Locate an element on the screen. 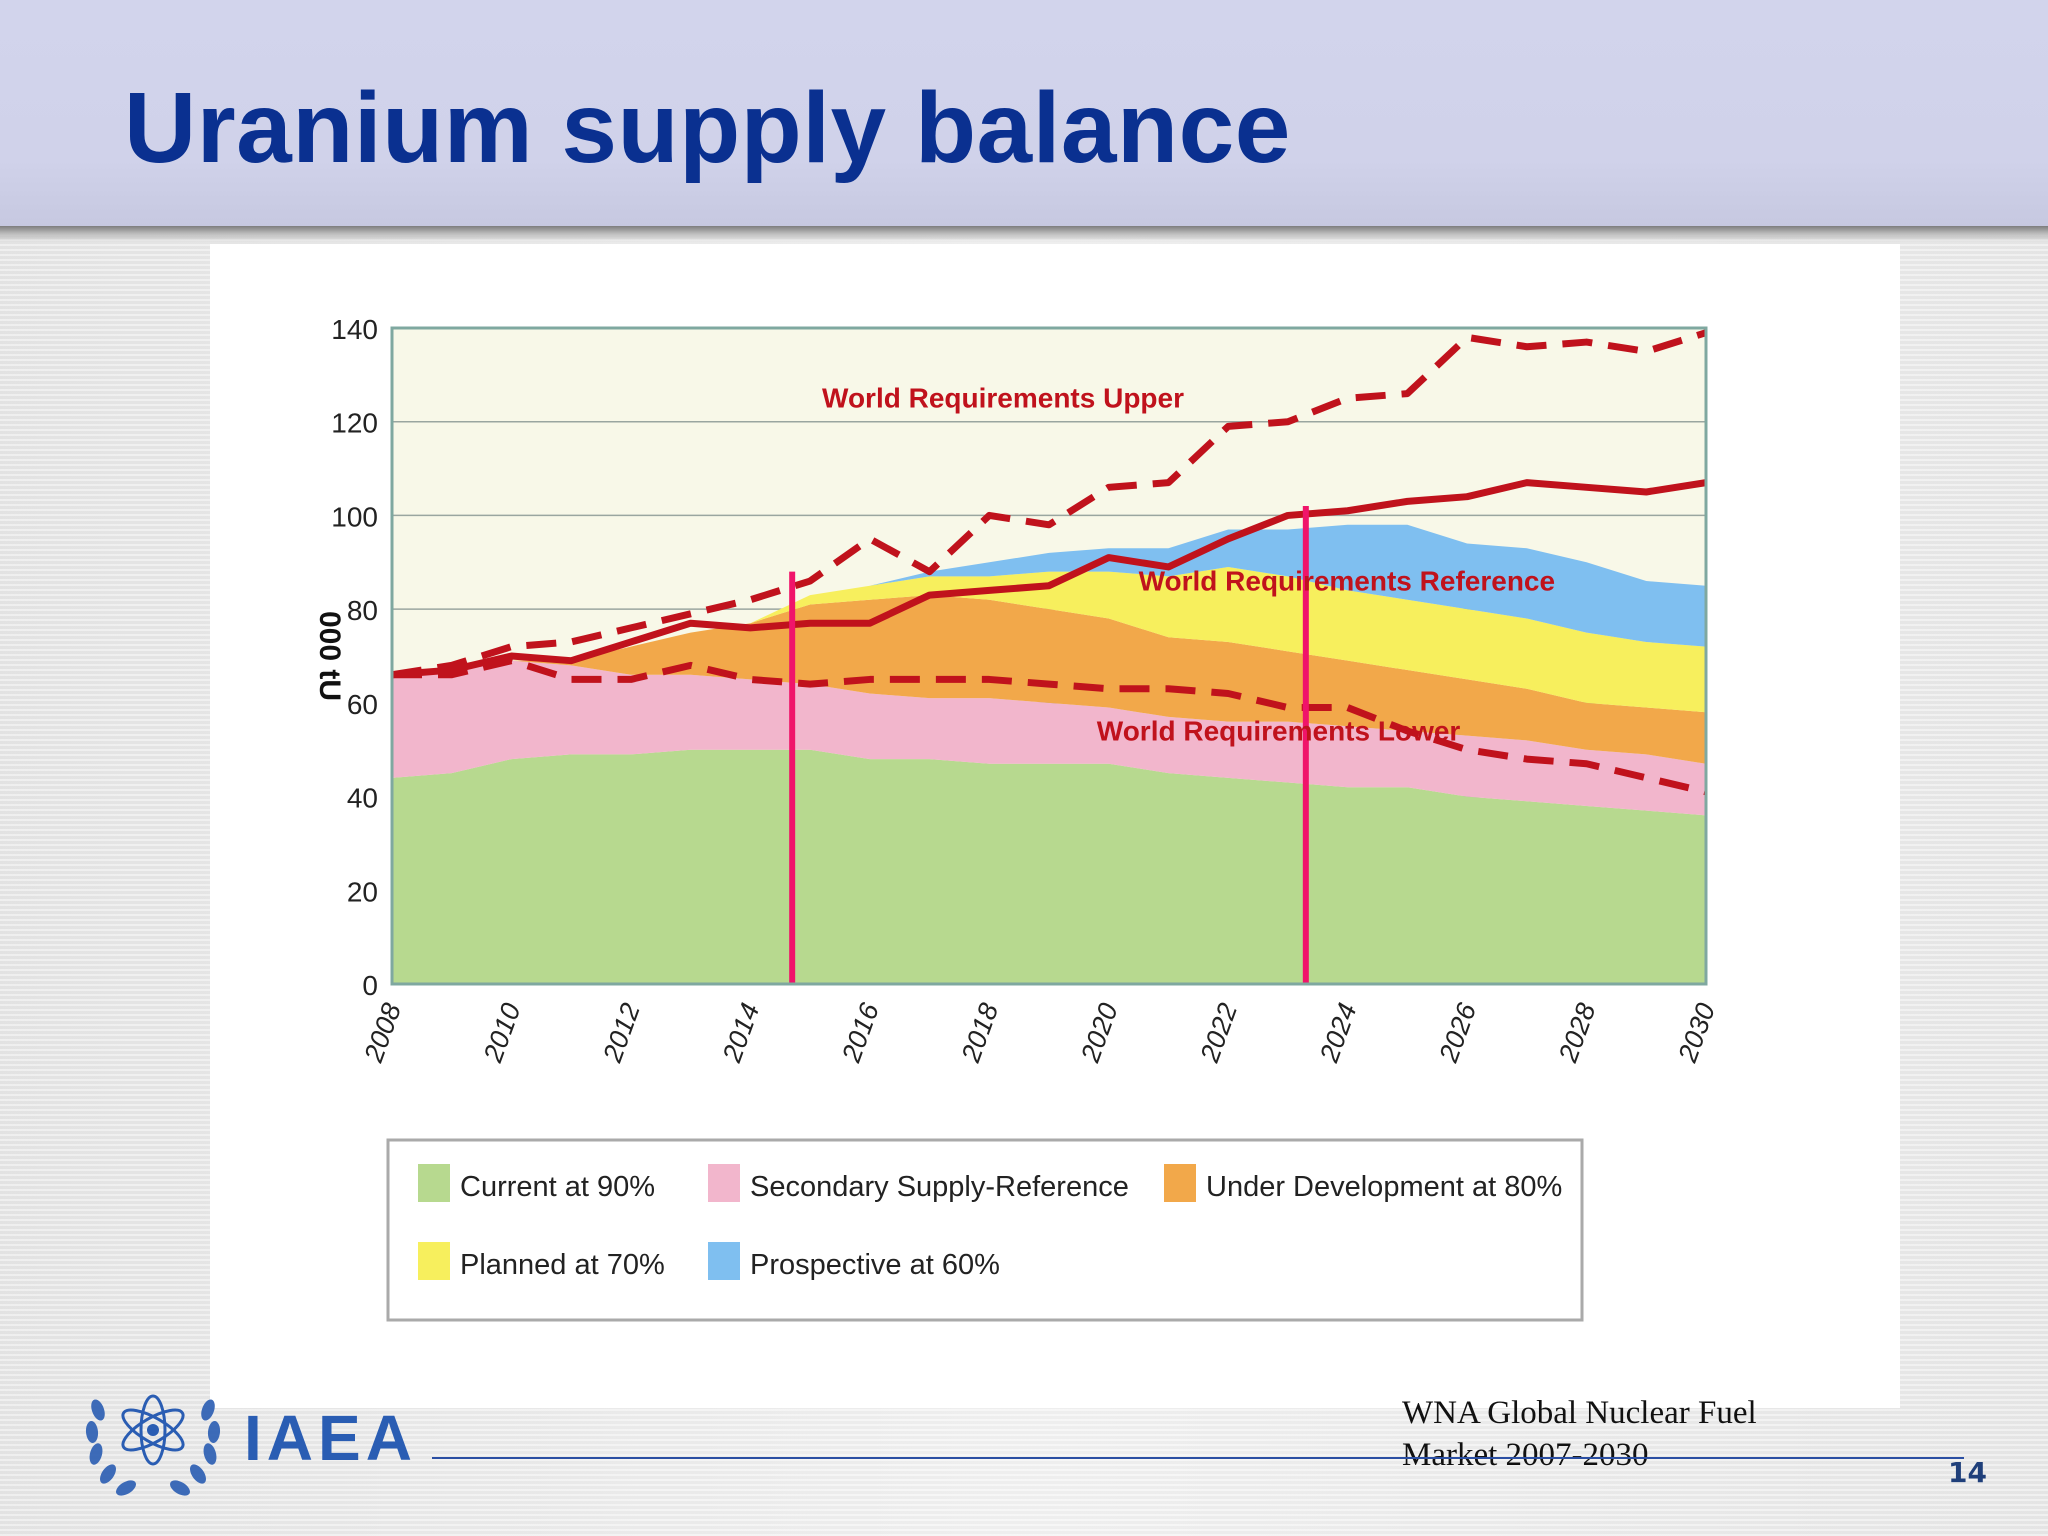  x-tick-label: 2030 is located at coordinates (1696, 1033).